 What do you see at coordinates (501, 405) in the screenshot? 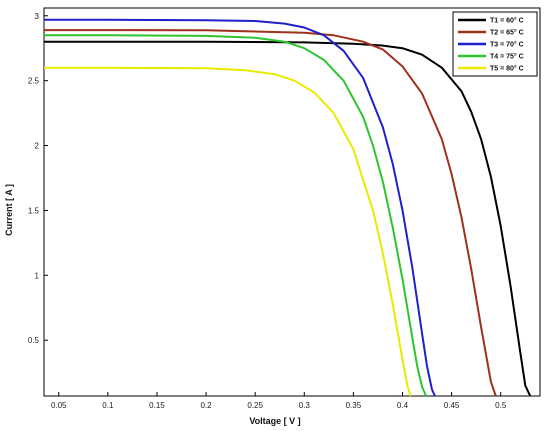
I see `x-tick-label: 0.5` at bounding box center [501, 405].